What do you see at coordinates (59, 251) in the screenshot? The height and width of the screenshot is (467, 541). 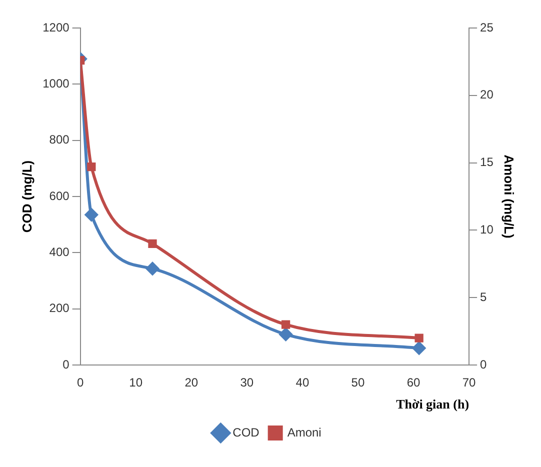 I see `y-tick-label: 400` at bounding box center [59, 251].